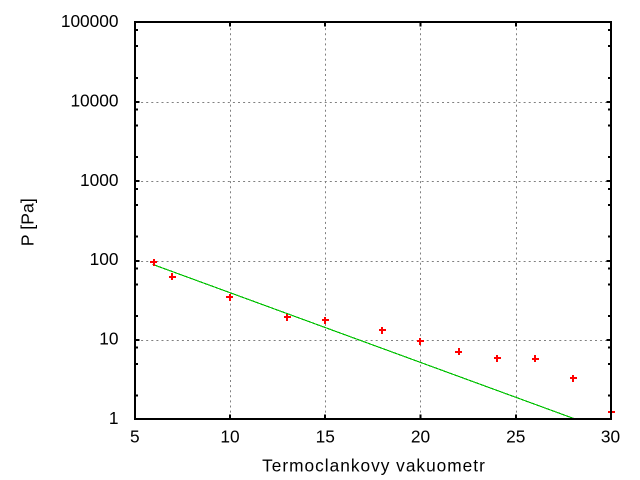 The height and width of the screenshot is (480, 640). Describe the element at coordinates (610, 436) in the screenshot. I see `svg-text: 30` at that location.